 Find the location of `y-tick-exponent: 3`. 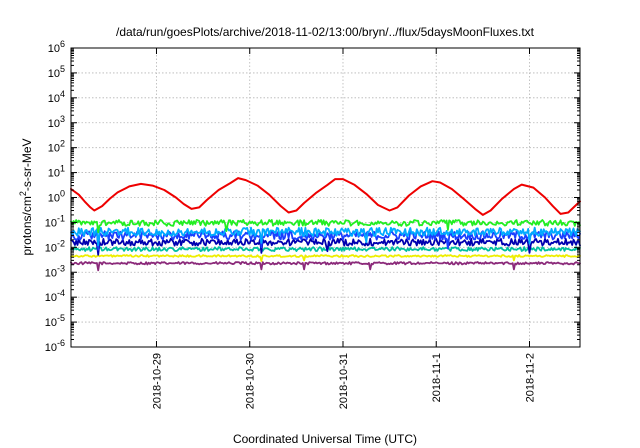

y-tick-exponent: 3 is located at coordinates (62, 119).